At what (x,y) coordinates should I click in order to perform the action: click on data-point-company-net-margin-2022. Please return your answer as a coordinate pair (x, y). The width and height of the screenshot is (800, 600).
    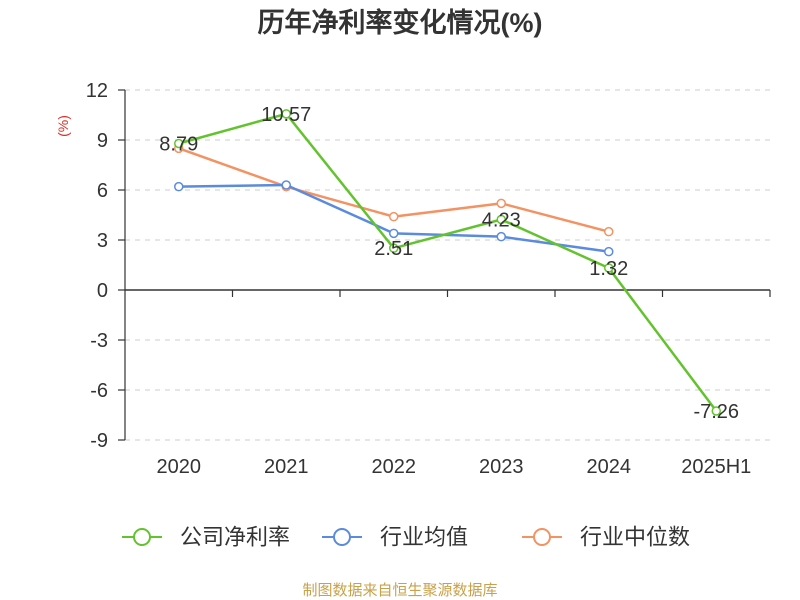
    Looking at the image, I should click on (394, 248).